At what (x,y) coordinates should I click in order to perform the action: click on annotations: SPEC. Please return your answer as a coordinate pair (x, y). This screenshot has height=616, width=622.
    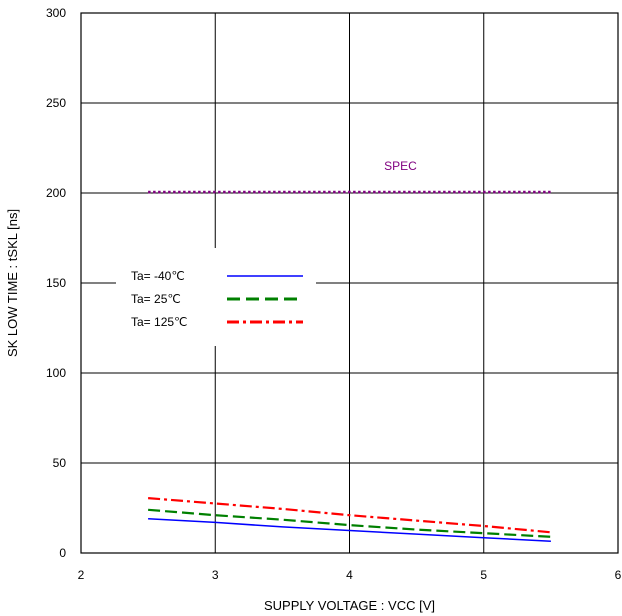
    Looking at the image, I should click on (400, 166).